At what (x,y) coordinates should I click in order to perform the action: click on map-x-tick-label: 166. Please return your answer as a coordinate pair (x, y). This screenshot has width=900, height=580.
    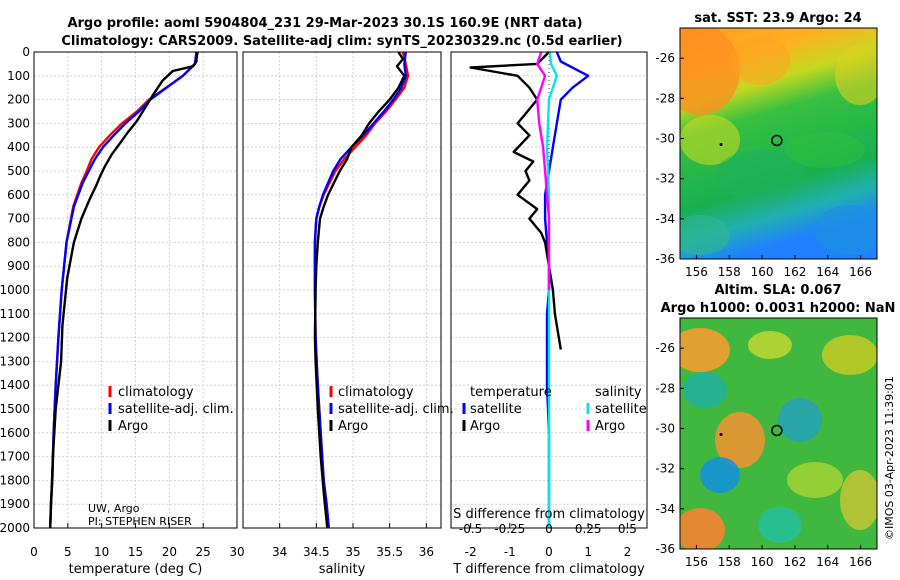
    Looking at the image, I should click on (860, 562).